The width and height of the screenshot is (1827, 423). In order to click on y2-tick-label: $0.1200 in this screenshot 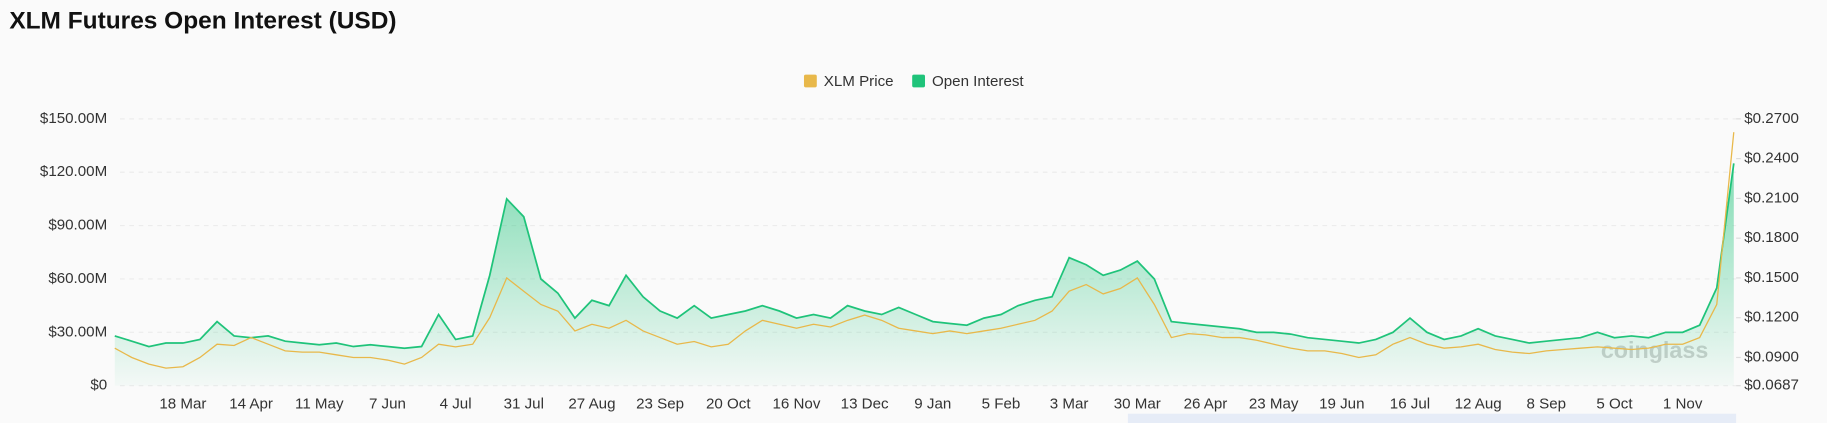, I will do `click(1771, 317)`.